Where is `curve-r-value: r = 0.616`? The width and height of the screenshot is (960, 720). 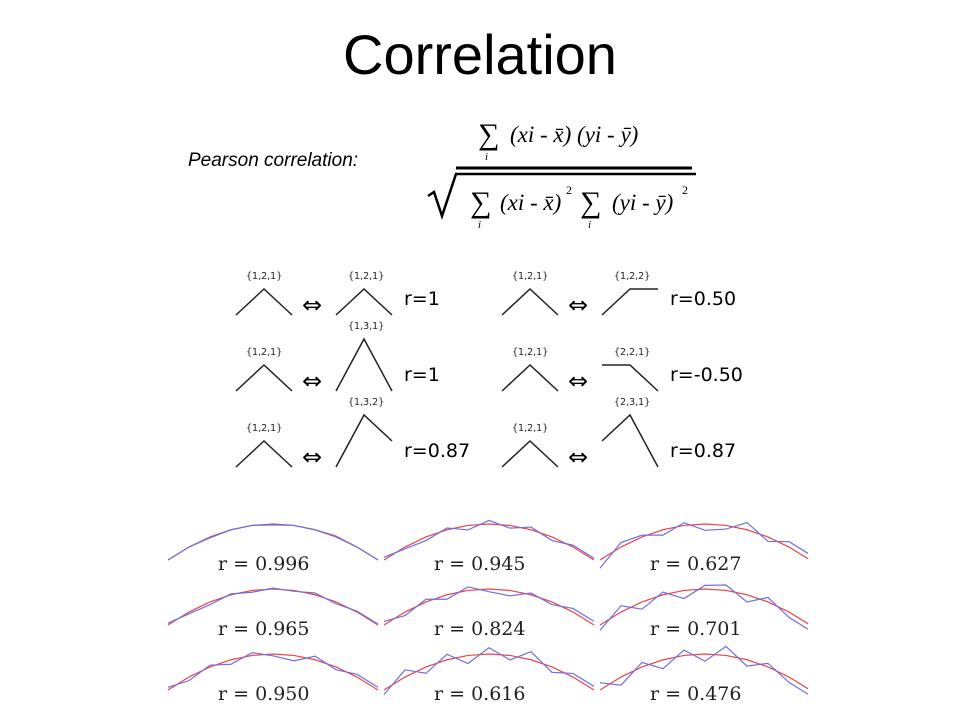
curve-r-value: r = 0.616 is located at coordinates (479, 694).